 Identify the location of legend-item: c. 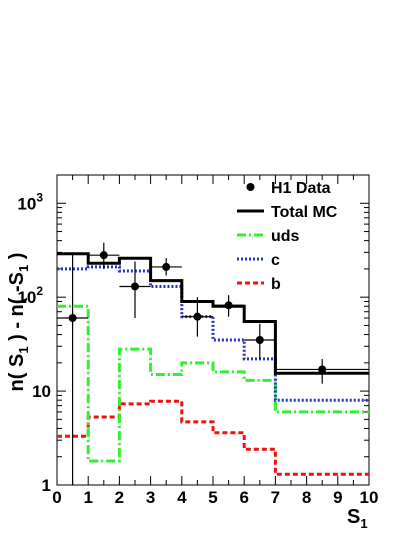
(258, 260).